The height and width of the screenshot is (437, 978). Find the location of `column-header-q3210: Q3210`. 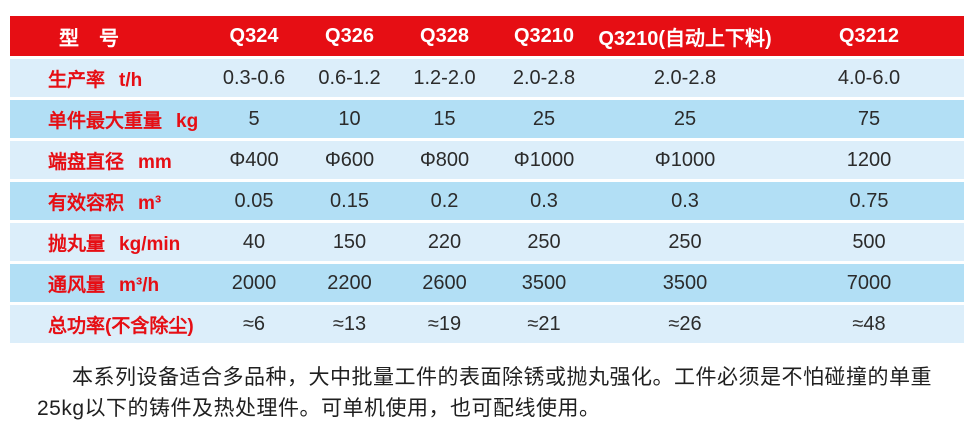

column-header-q3210: Q3210 is located at coordinates (544, 36).